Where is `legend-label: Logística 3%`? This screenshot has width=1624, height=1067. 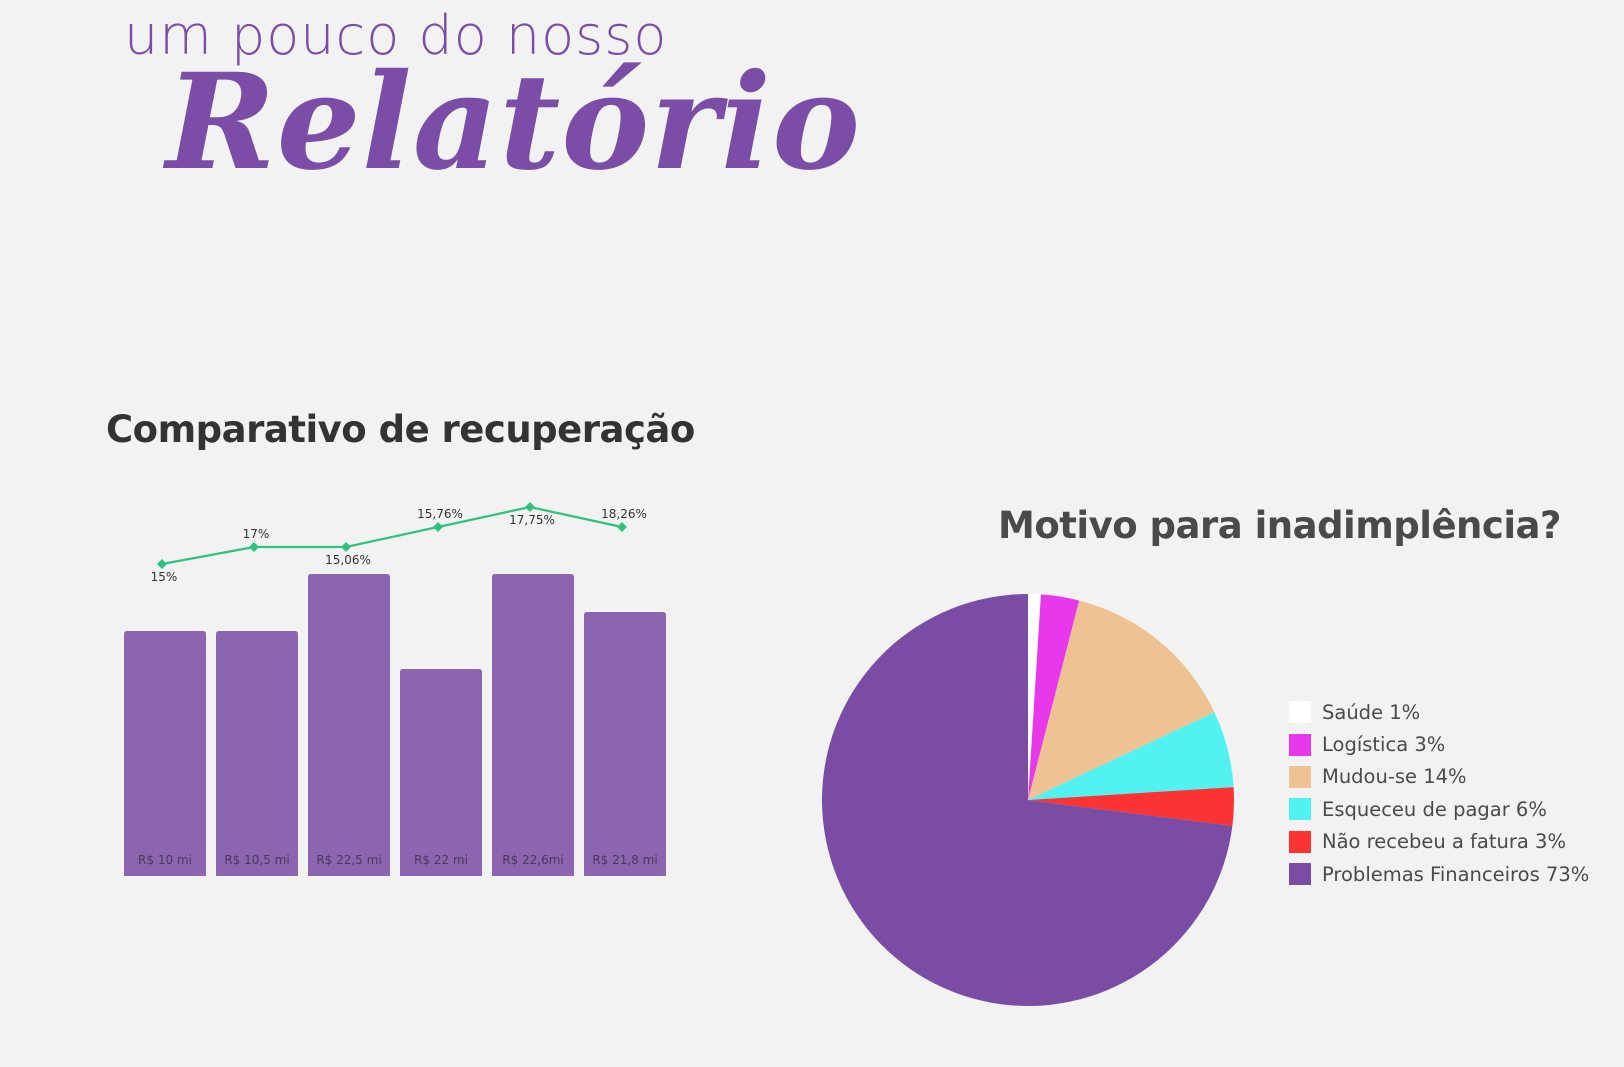
legend-label: Logística 3% is located at coordinates (1384, 745).